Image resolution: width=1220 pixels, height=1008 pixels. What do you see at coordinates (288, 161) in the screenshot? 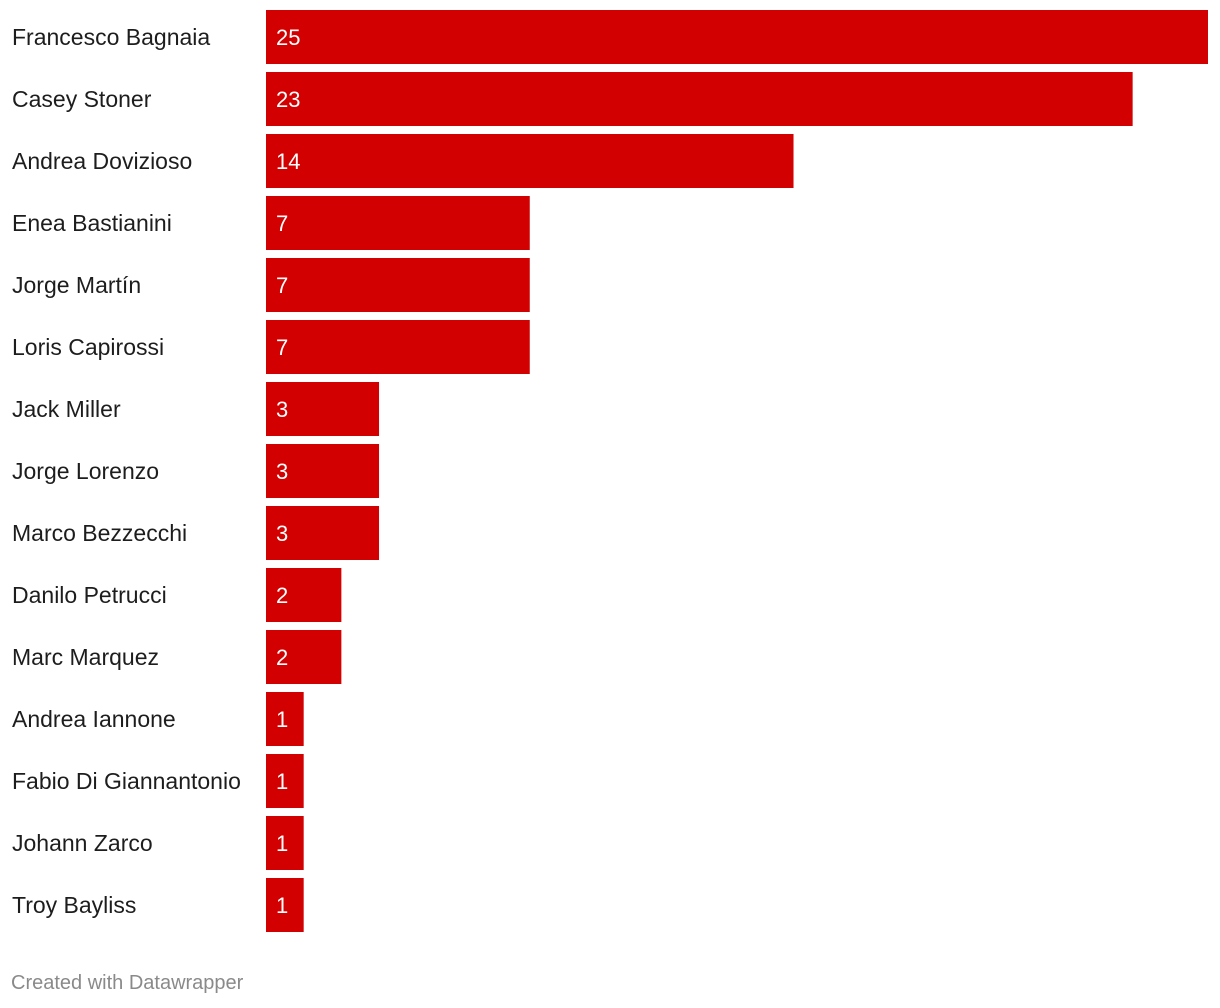
I see `value-label: 14` at bounding box center [288, 161].